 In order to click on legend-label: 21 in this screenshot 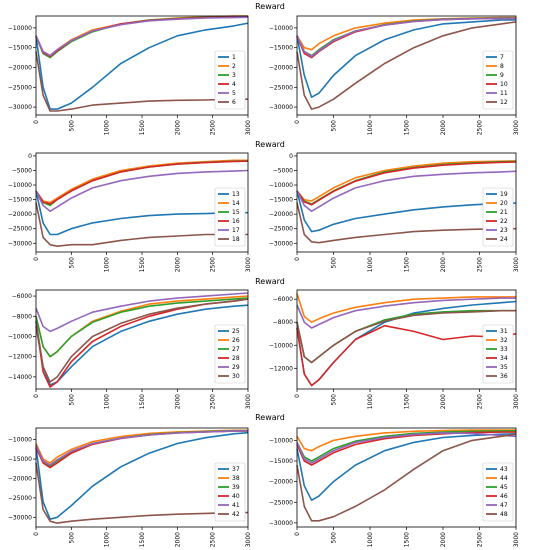, I will do `click(504, 212)`.